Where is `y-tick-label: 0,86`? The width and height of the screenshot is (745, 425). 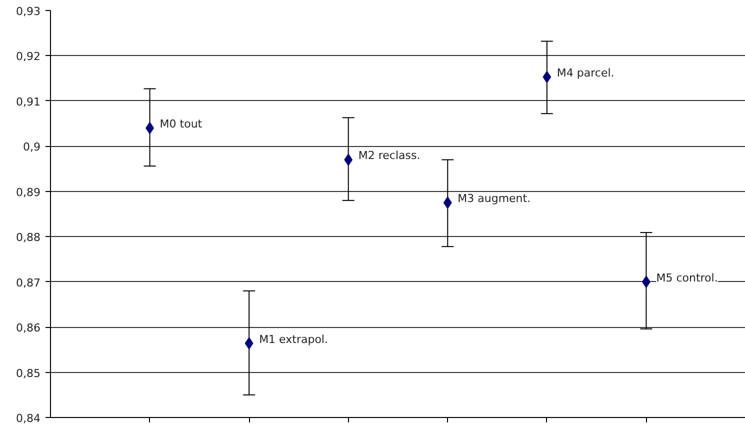 y-tick-label: 0,86 is located at coordinates (28, 328).